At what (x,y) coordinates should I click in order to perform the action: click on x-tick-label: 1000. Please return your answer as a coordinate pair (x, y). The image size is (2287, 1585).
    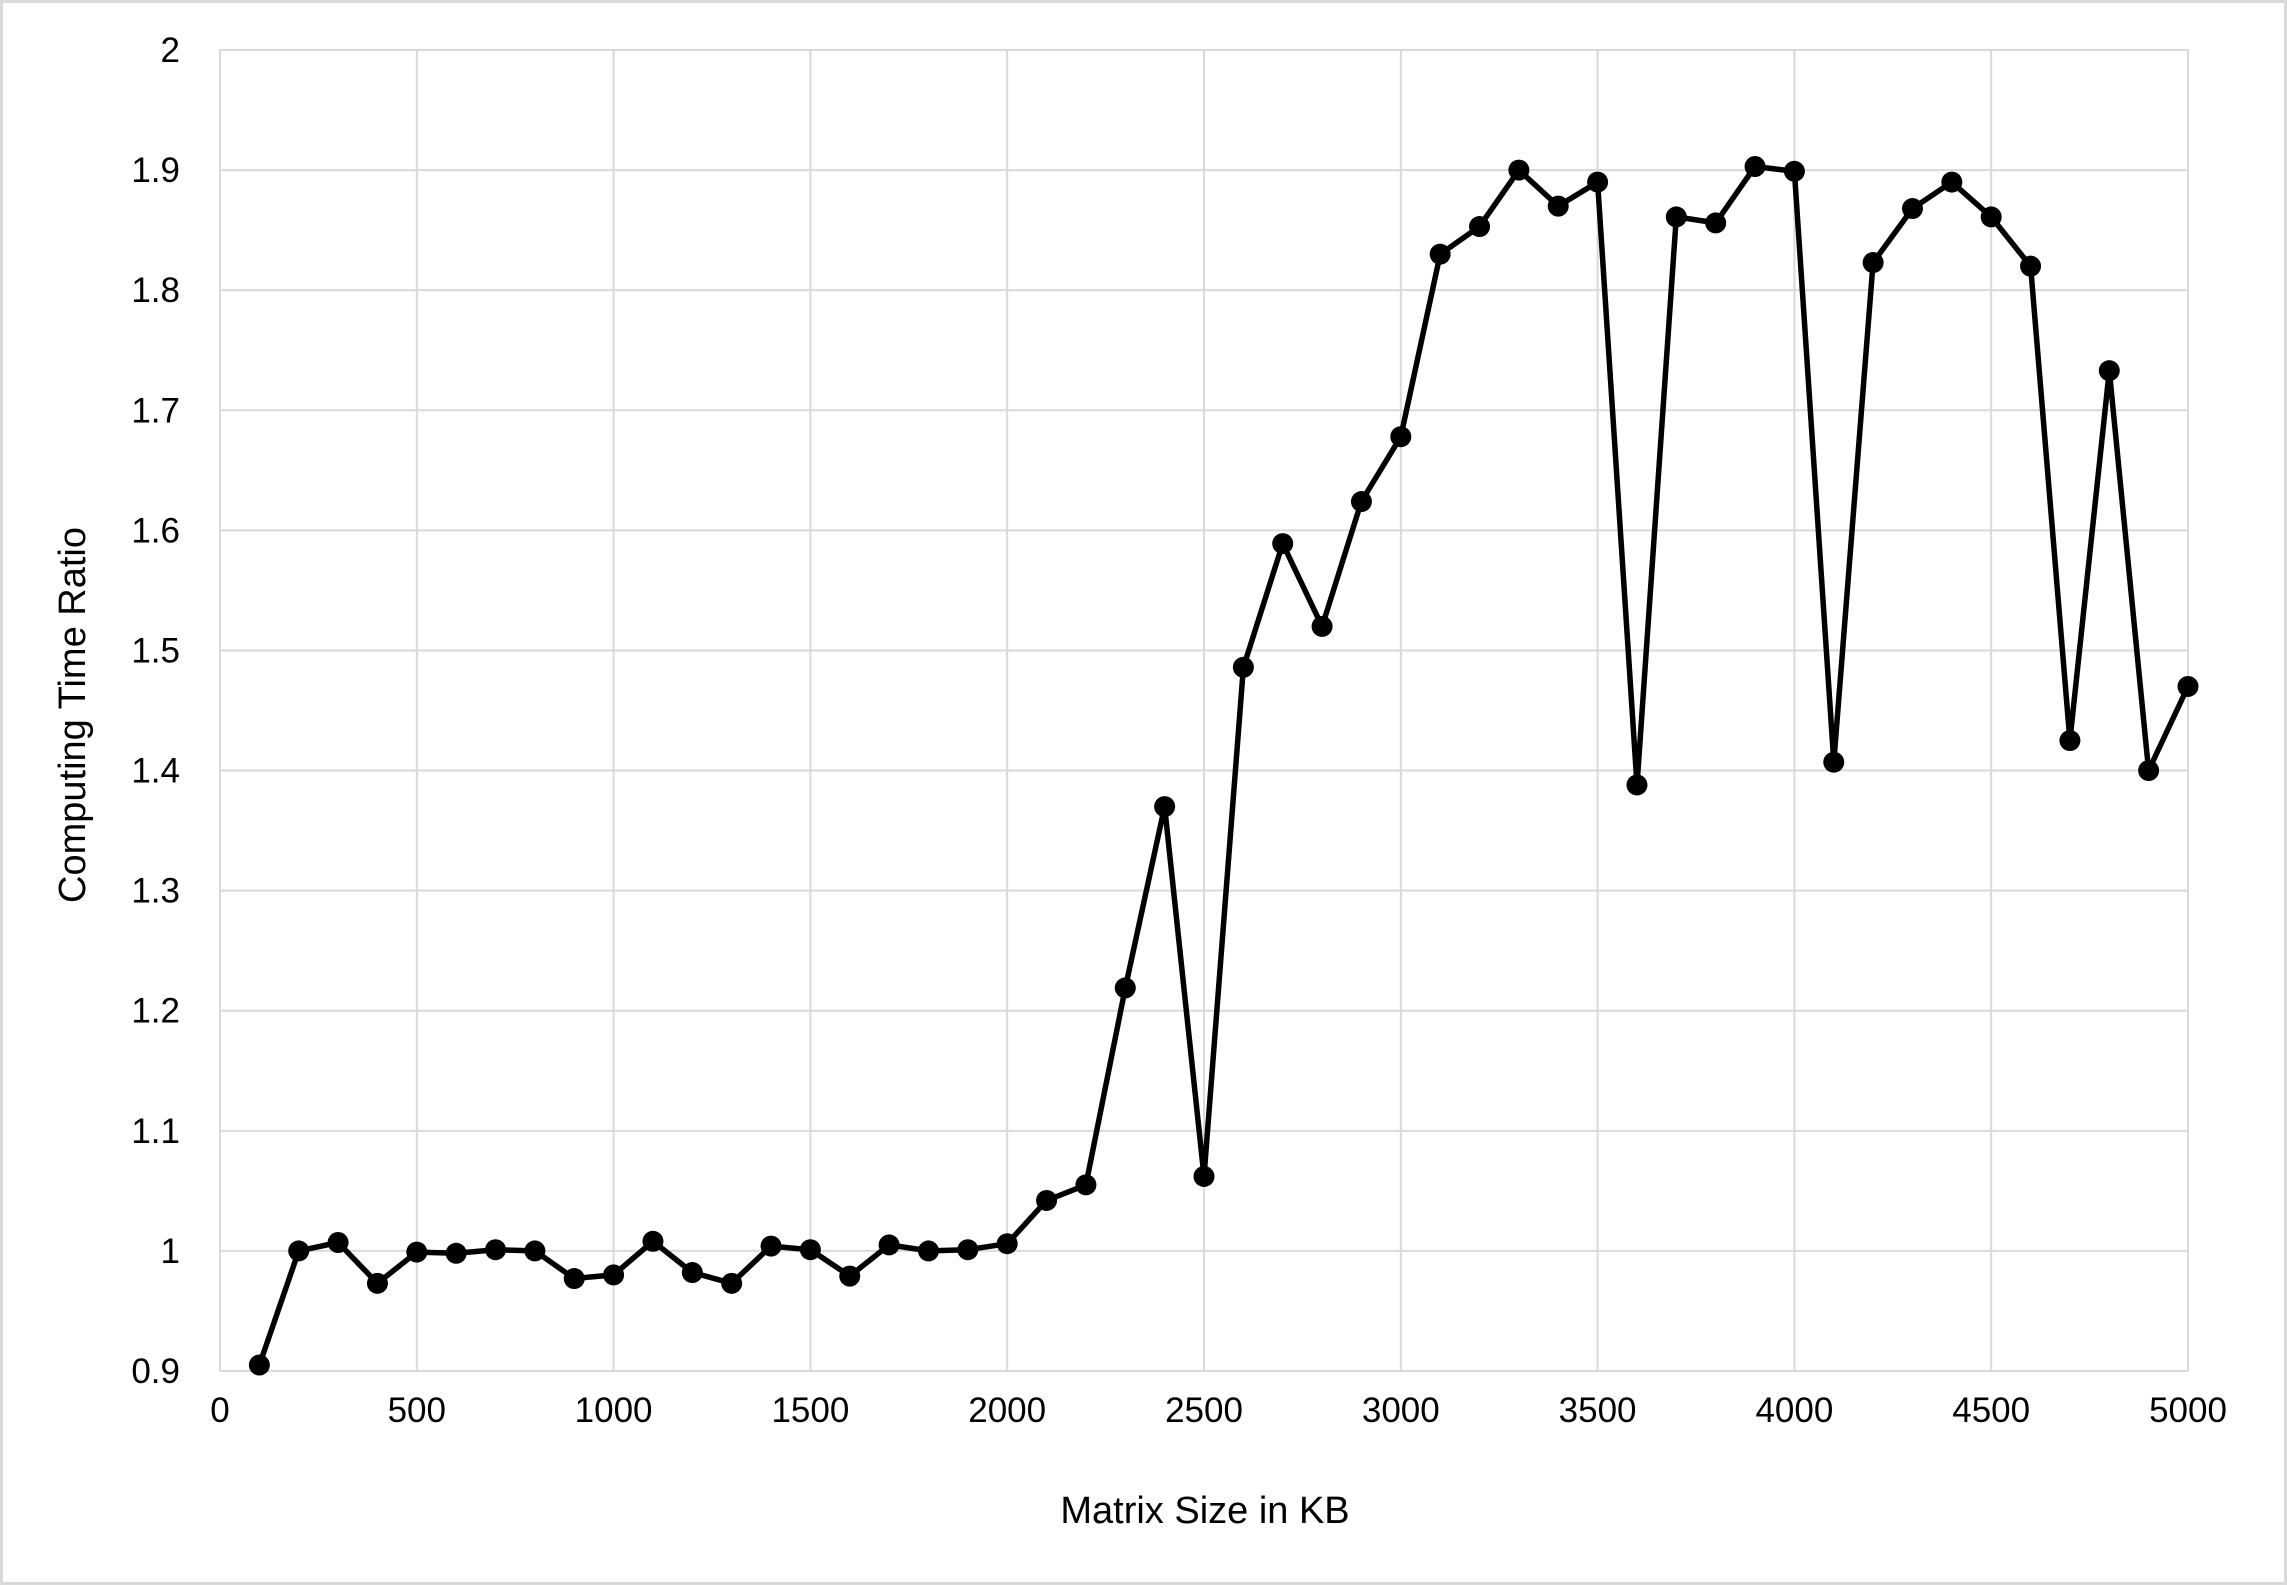
    Looking at the image, I should click on (614, 1410).